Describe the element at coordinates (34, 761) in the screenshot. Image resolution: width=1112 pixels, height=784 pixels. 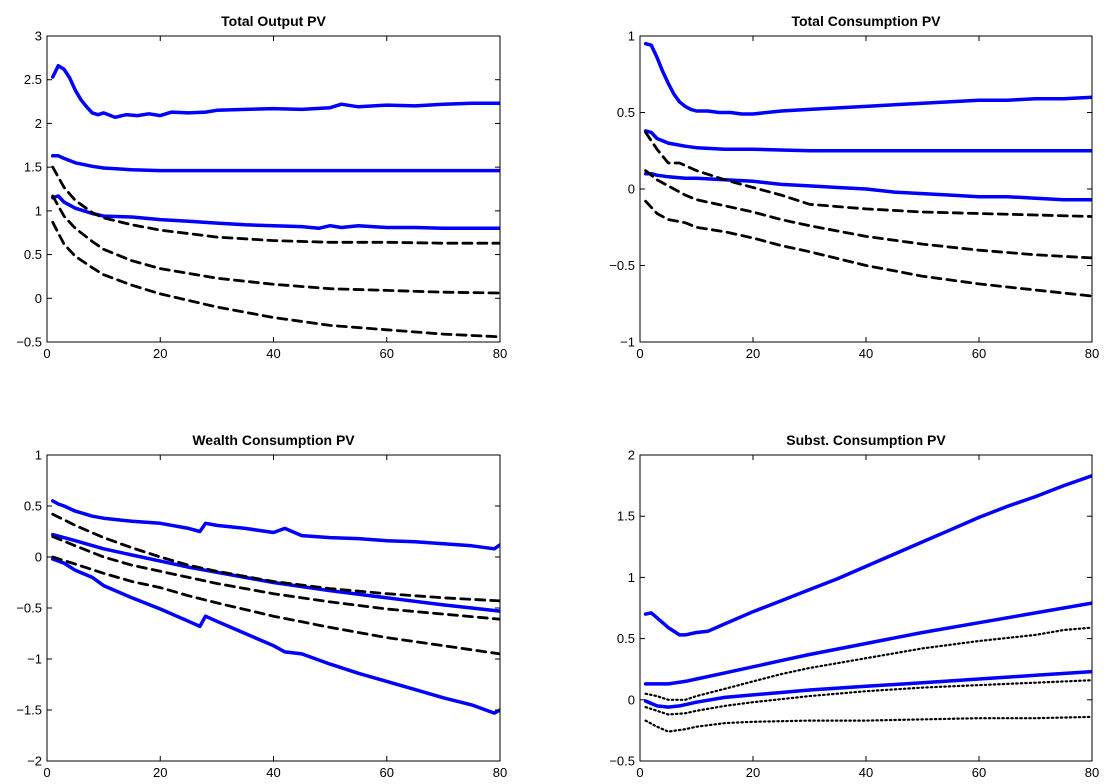
I see `y-tick-label: −2` at that location.